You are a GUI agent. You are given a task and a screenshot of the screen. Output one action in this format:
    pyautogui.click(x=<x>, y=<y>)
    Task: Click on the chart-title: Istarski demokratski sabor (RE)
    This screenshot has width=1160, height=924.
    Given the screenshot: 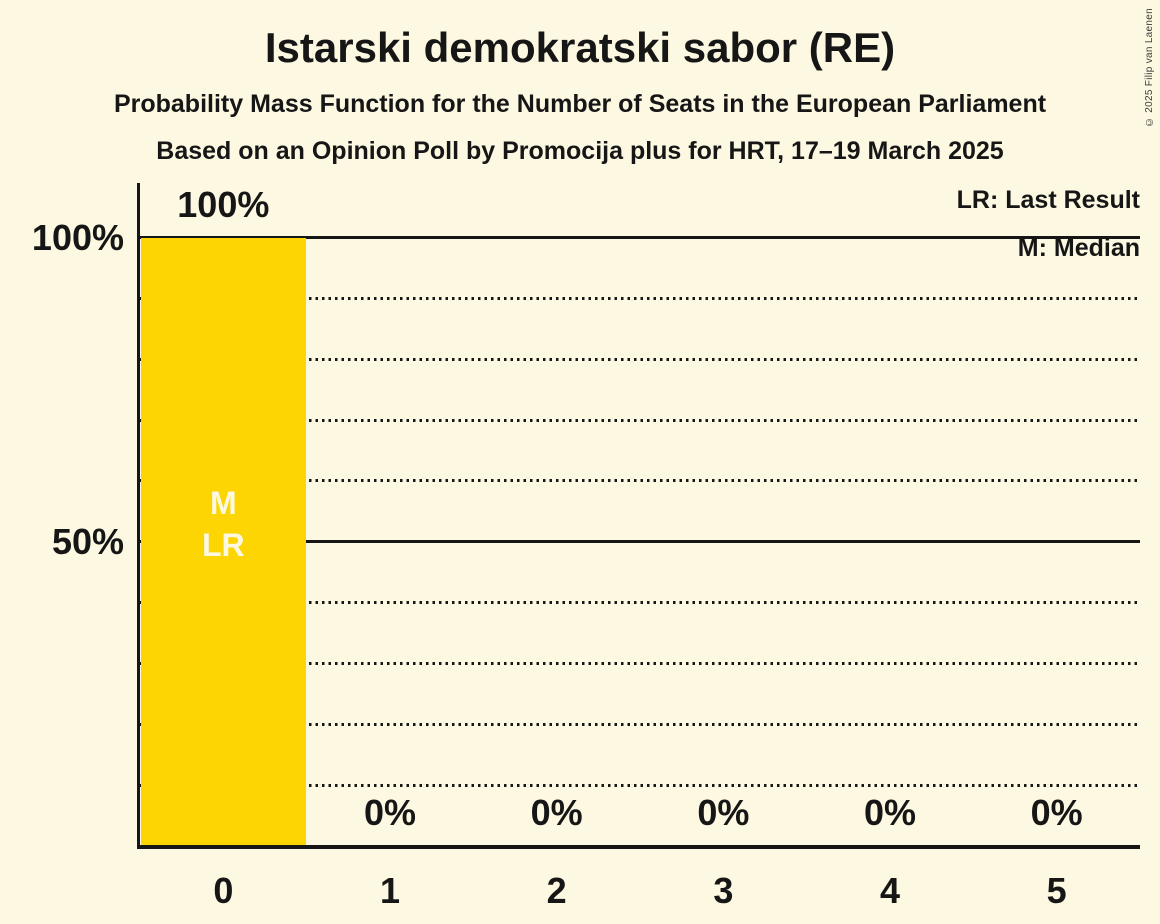 What is the action you would take?
    pyautogui.click(x=580, y=47)
    